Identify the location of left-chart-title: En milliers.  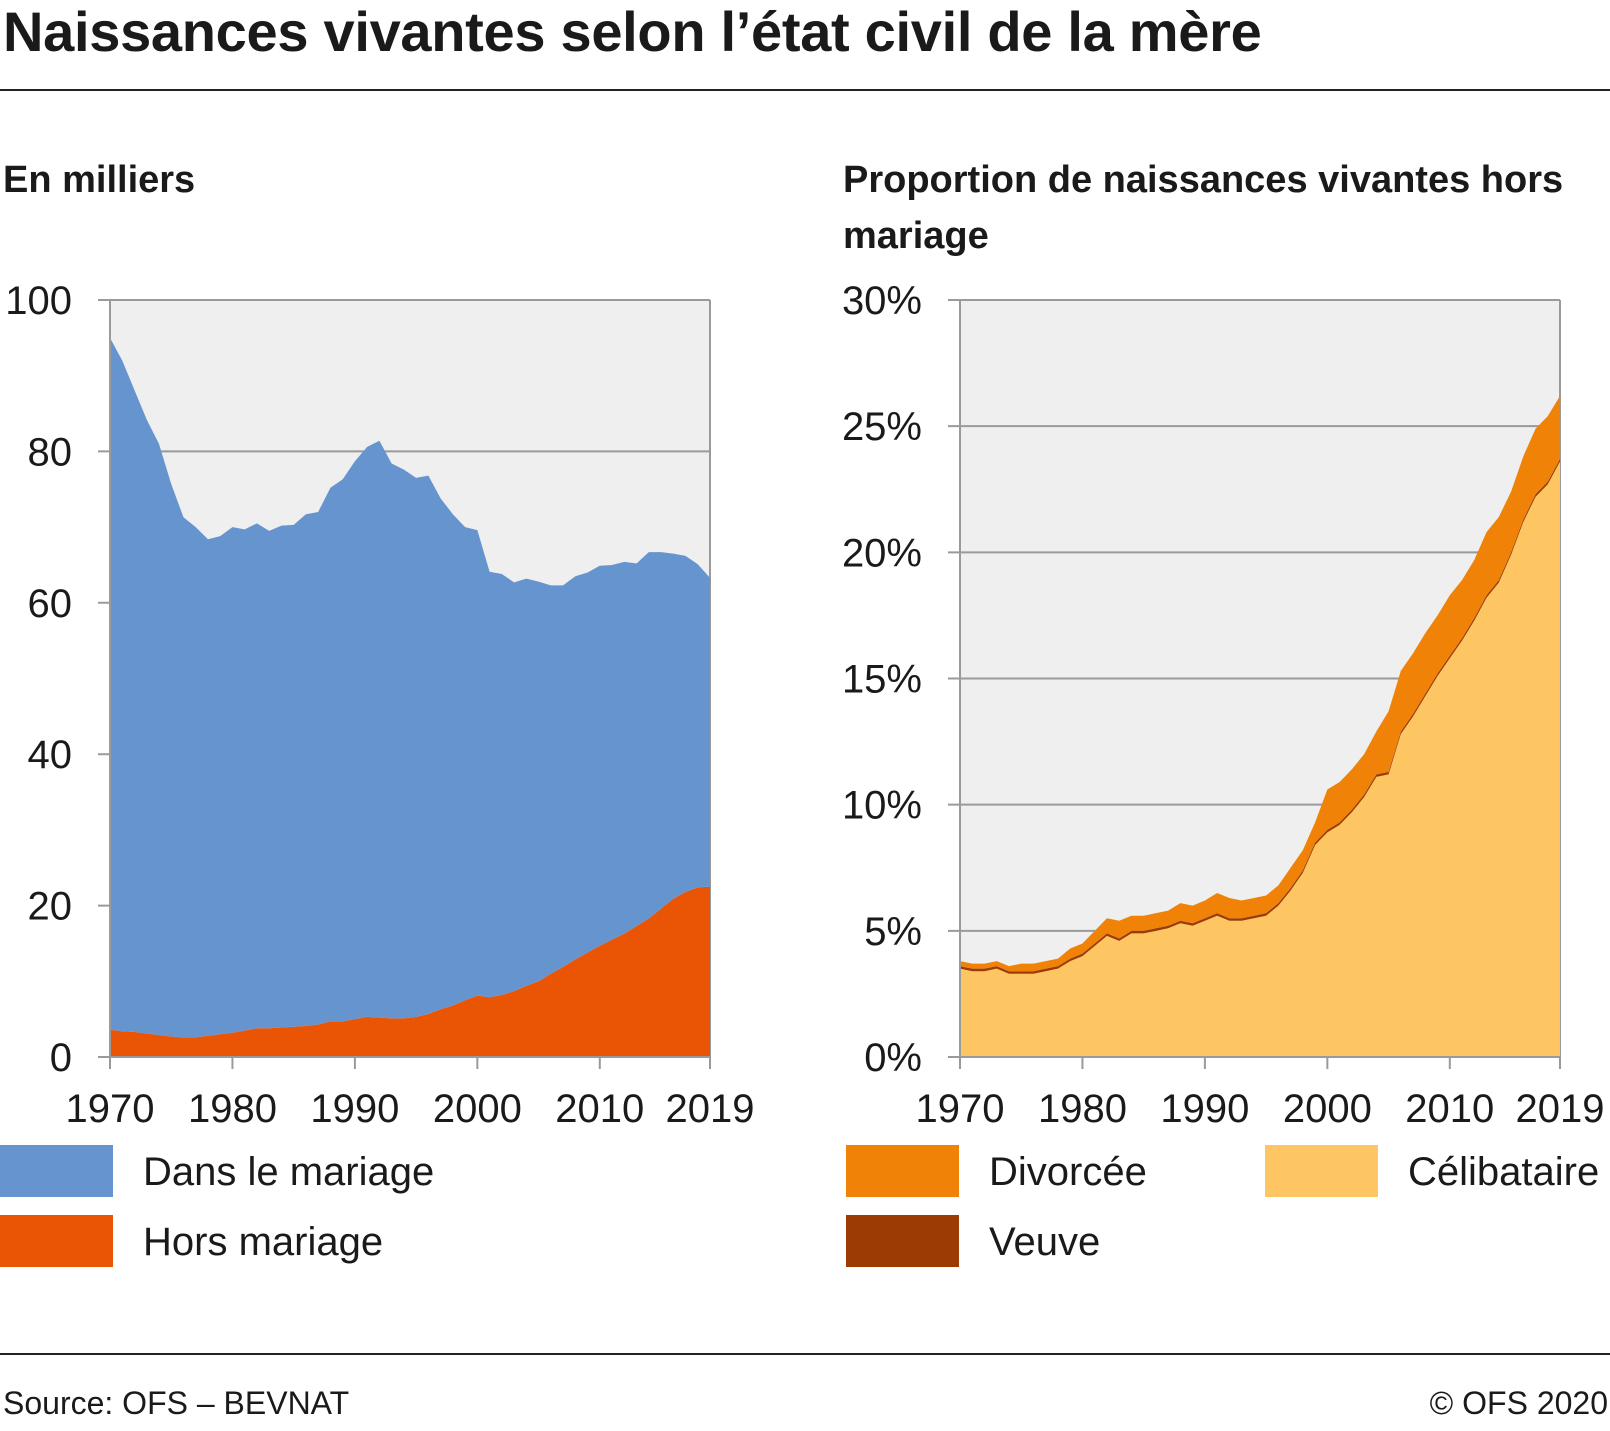
(99, 180).